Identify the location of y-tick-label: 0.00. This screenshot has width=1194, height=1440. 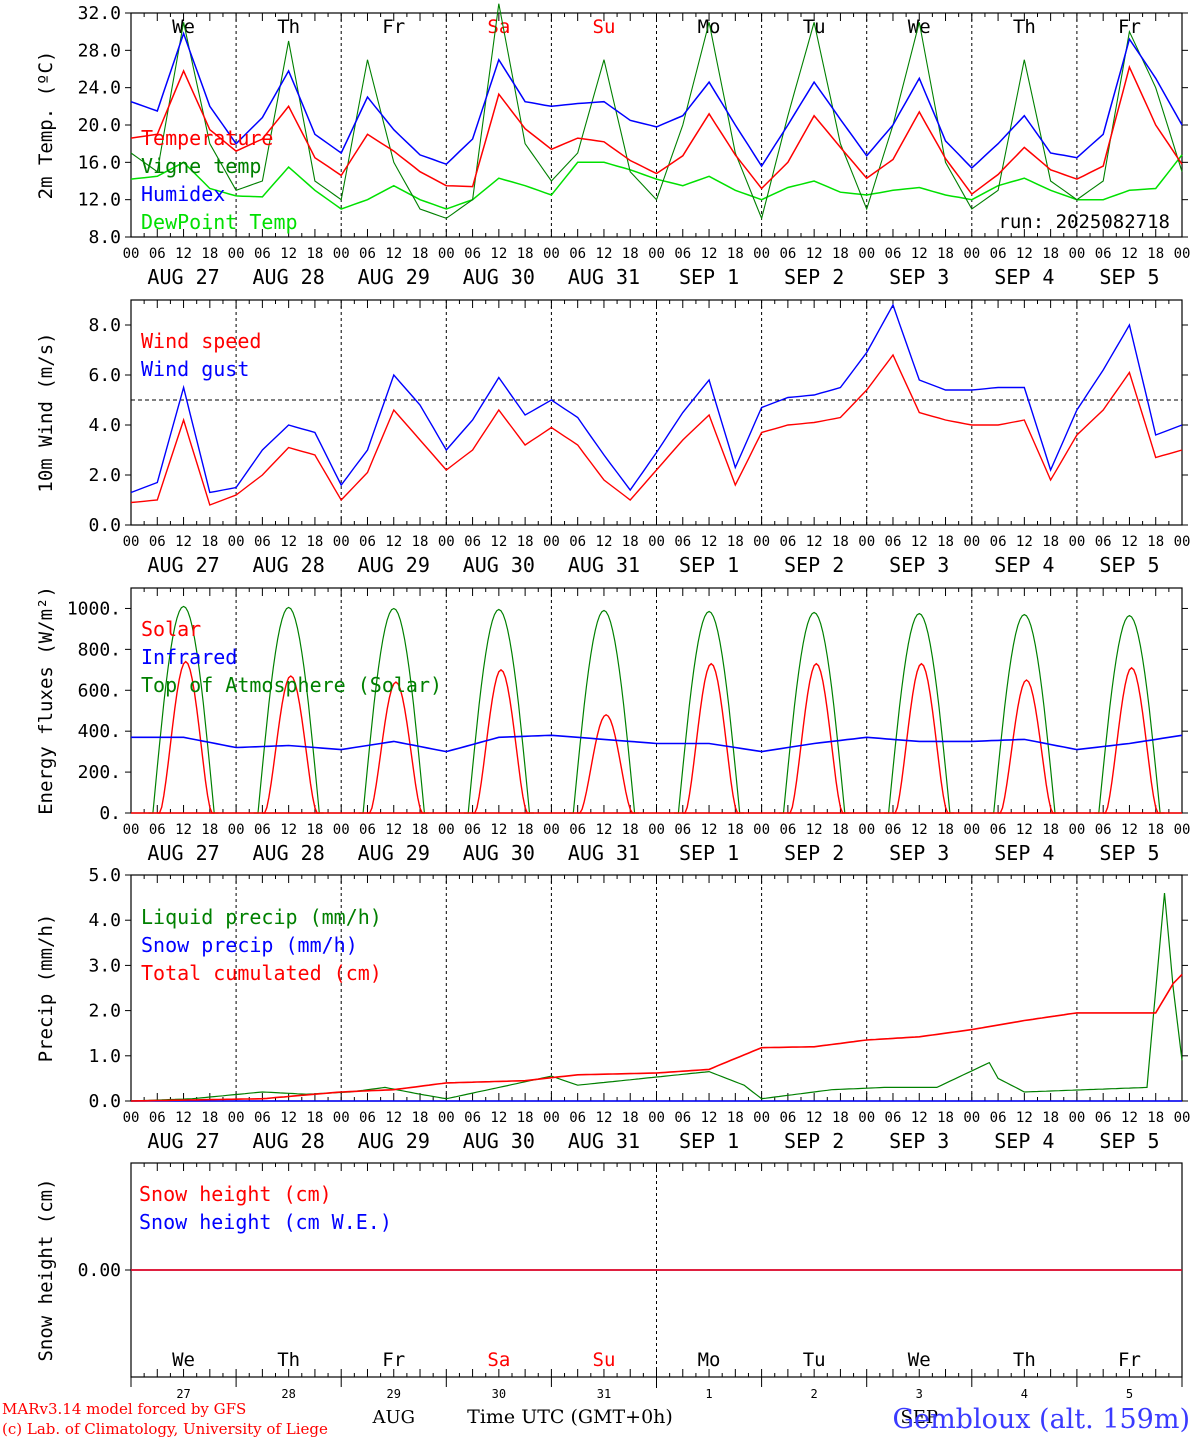
(99, 1270).